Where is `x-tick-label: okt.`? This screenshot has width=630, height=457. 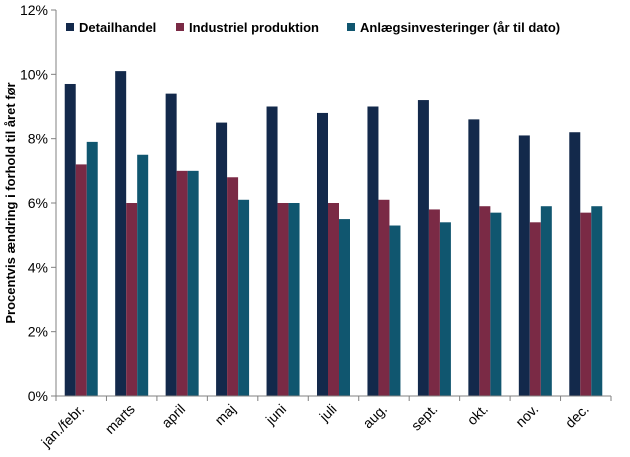
x-tick-label: okt. is located at coordinates (477, 414).